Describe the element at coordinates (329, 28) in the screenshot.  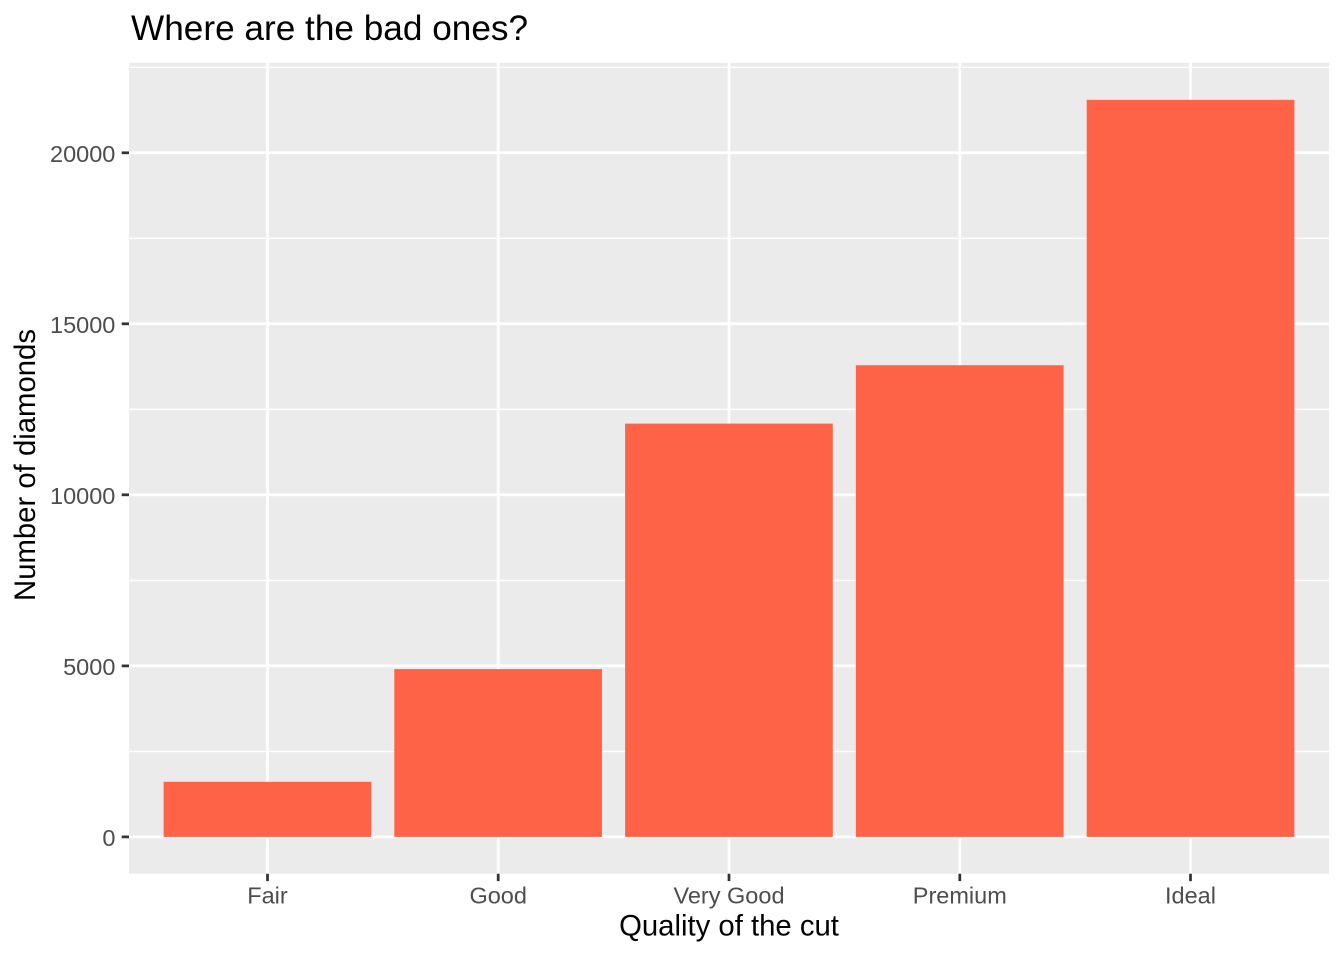
I see `svg-text: Where are the bad ones?` at that location.